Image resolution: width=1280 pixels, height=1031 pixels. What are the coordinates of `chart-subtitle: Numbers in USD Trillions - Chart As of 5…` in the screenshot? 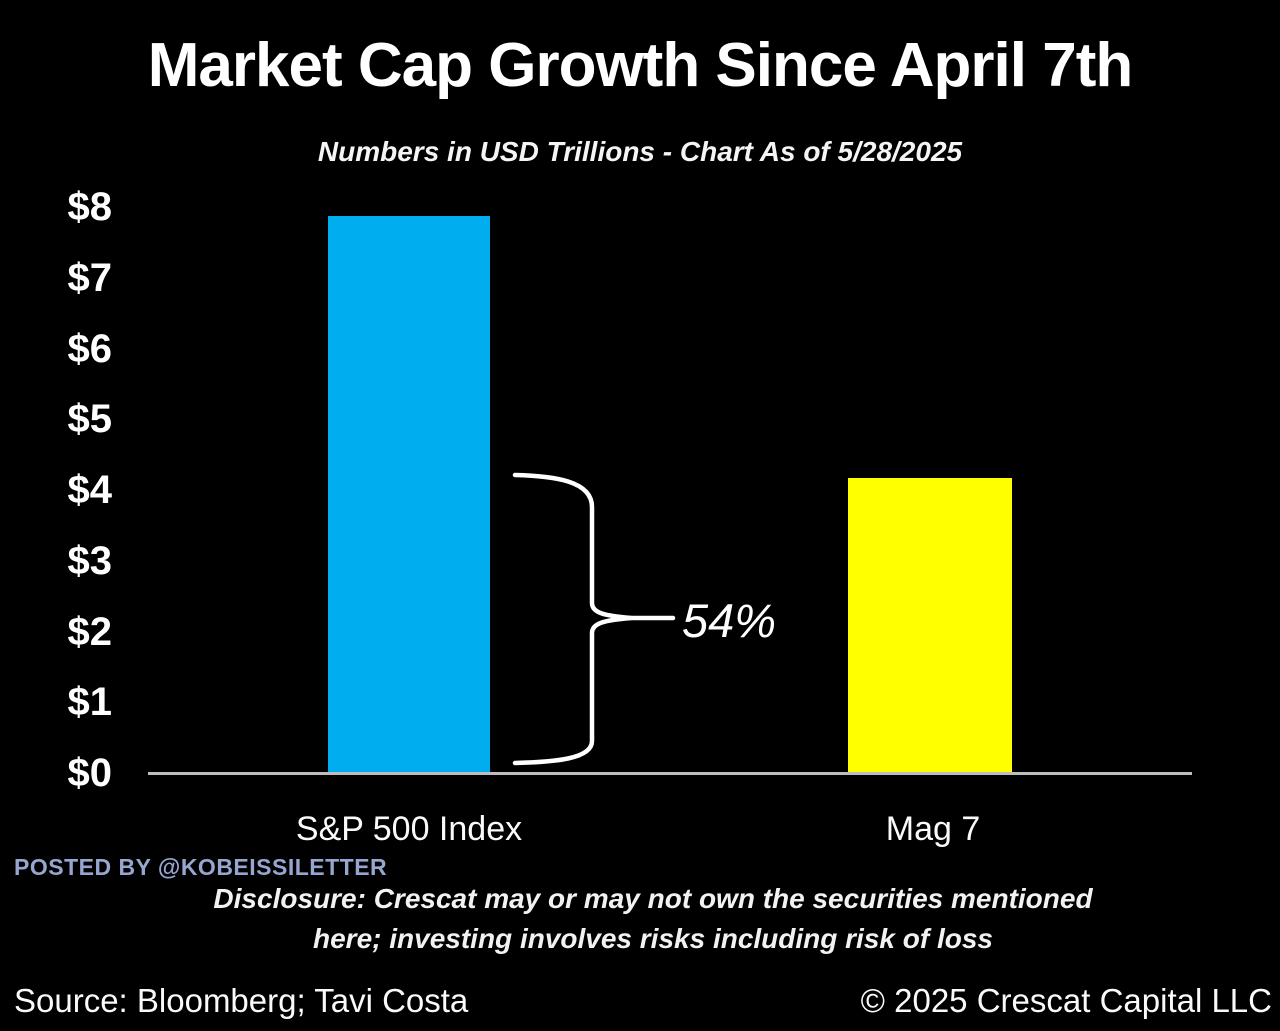 It's located at (640, 151).